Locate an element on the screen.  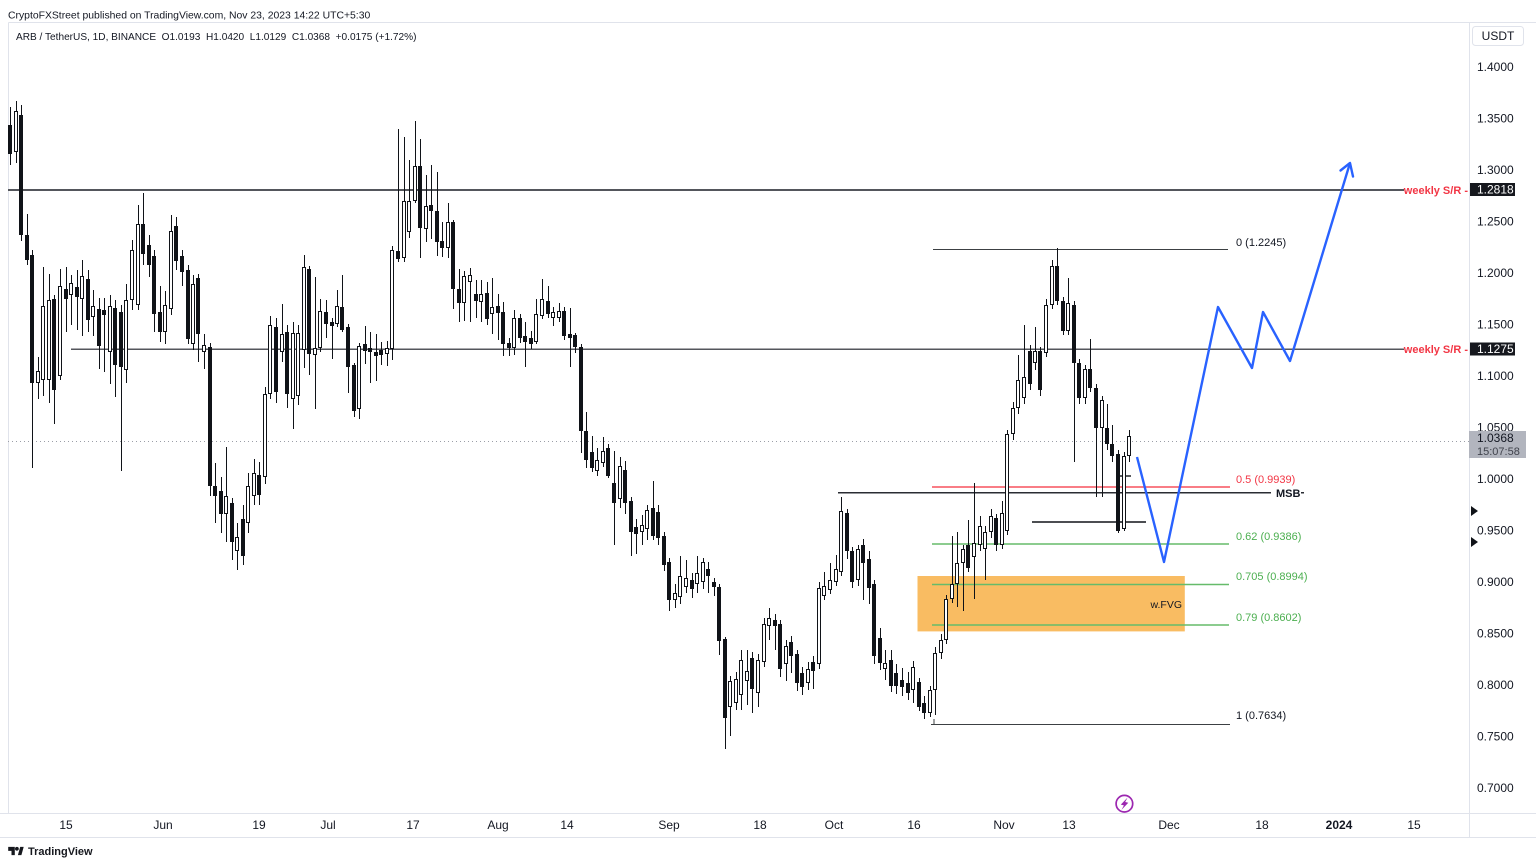
svg-text: Sep is located at coordinates (669, 825).